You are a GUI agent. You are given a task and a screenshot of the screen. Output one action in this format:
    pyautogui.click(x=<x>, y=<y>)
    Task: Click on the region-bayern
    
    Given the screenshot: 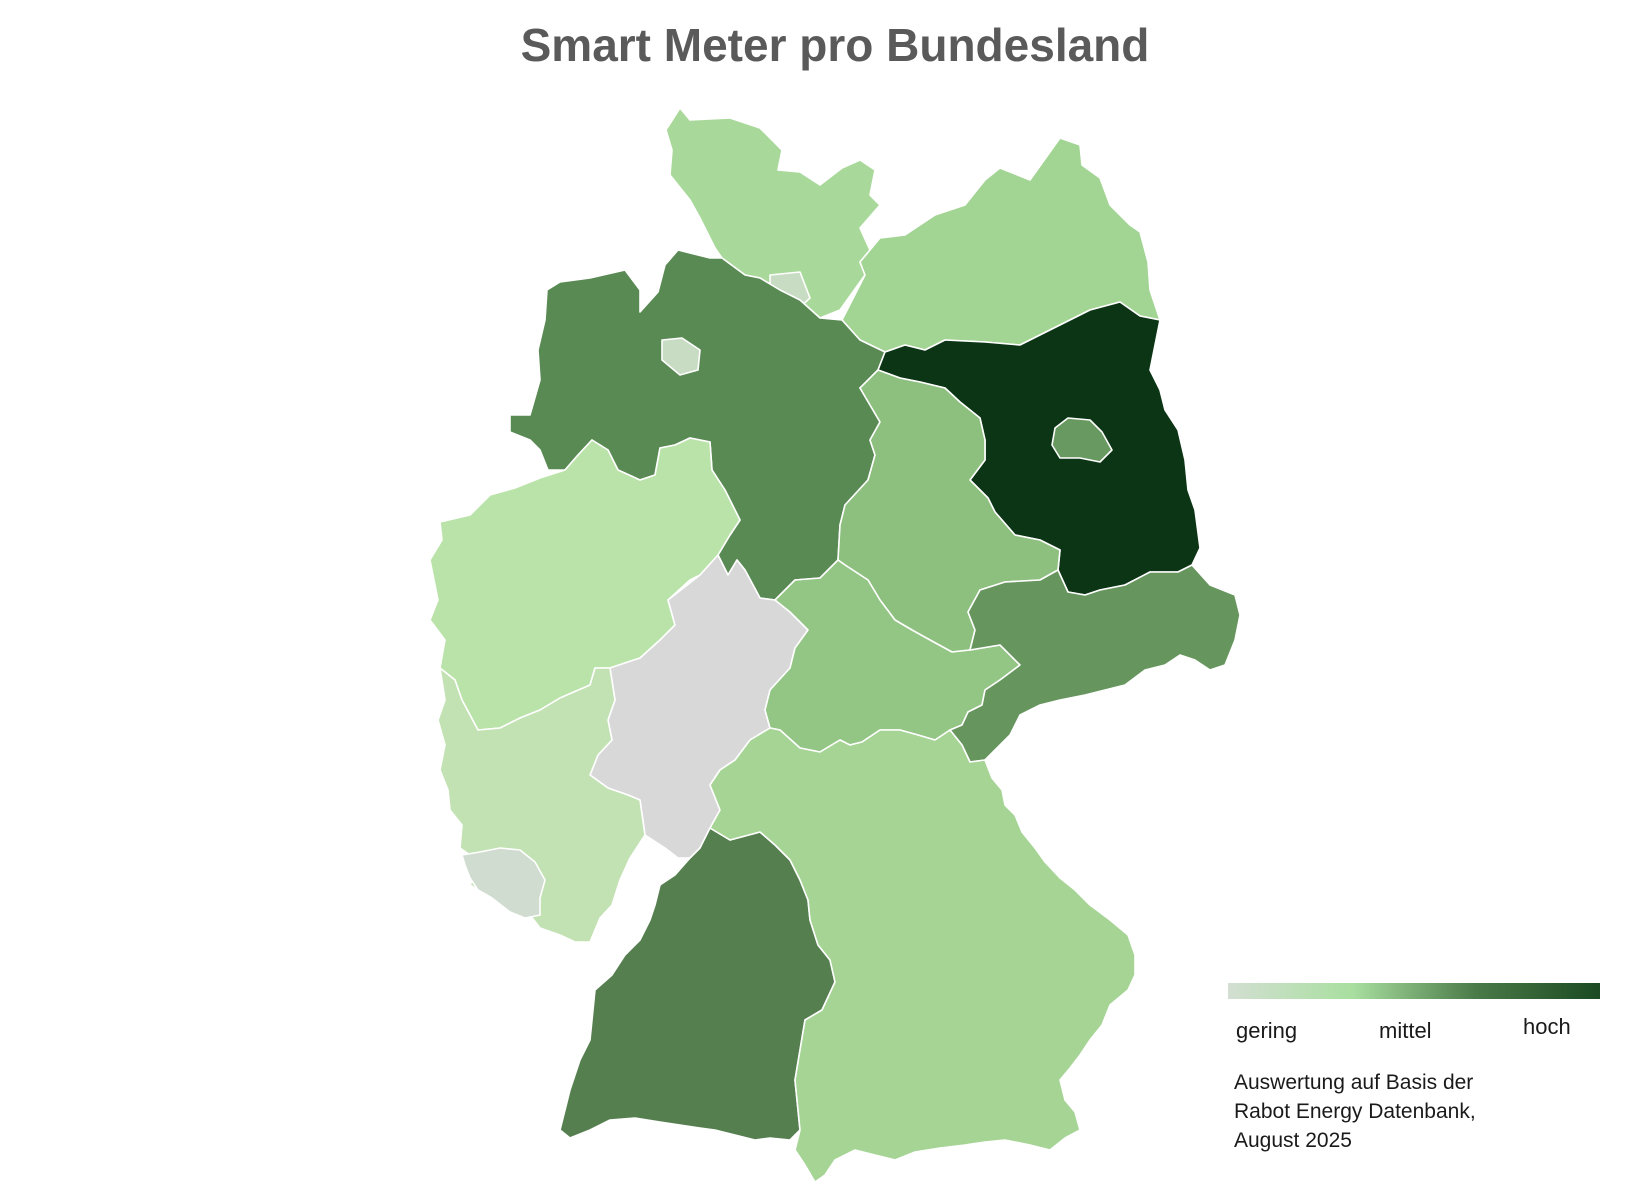 What is the action you would take?
    pyautogui.click(x=922, y=955)
    